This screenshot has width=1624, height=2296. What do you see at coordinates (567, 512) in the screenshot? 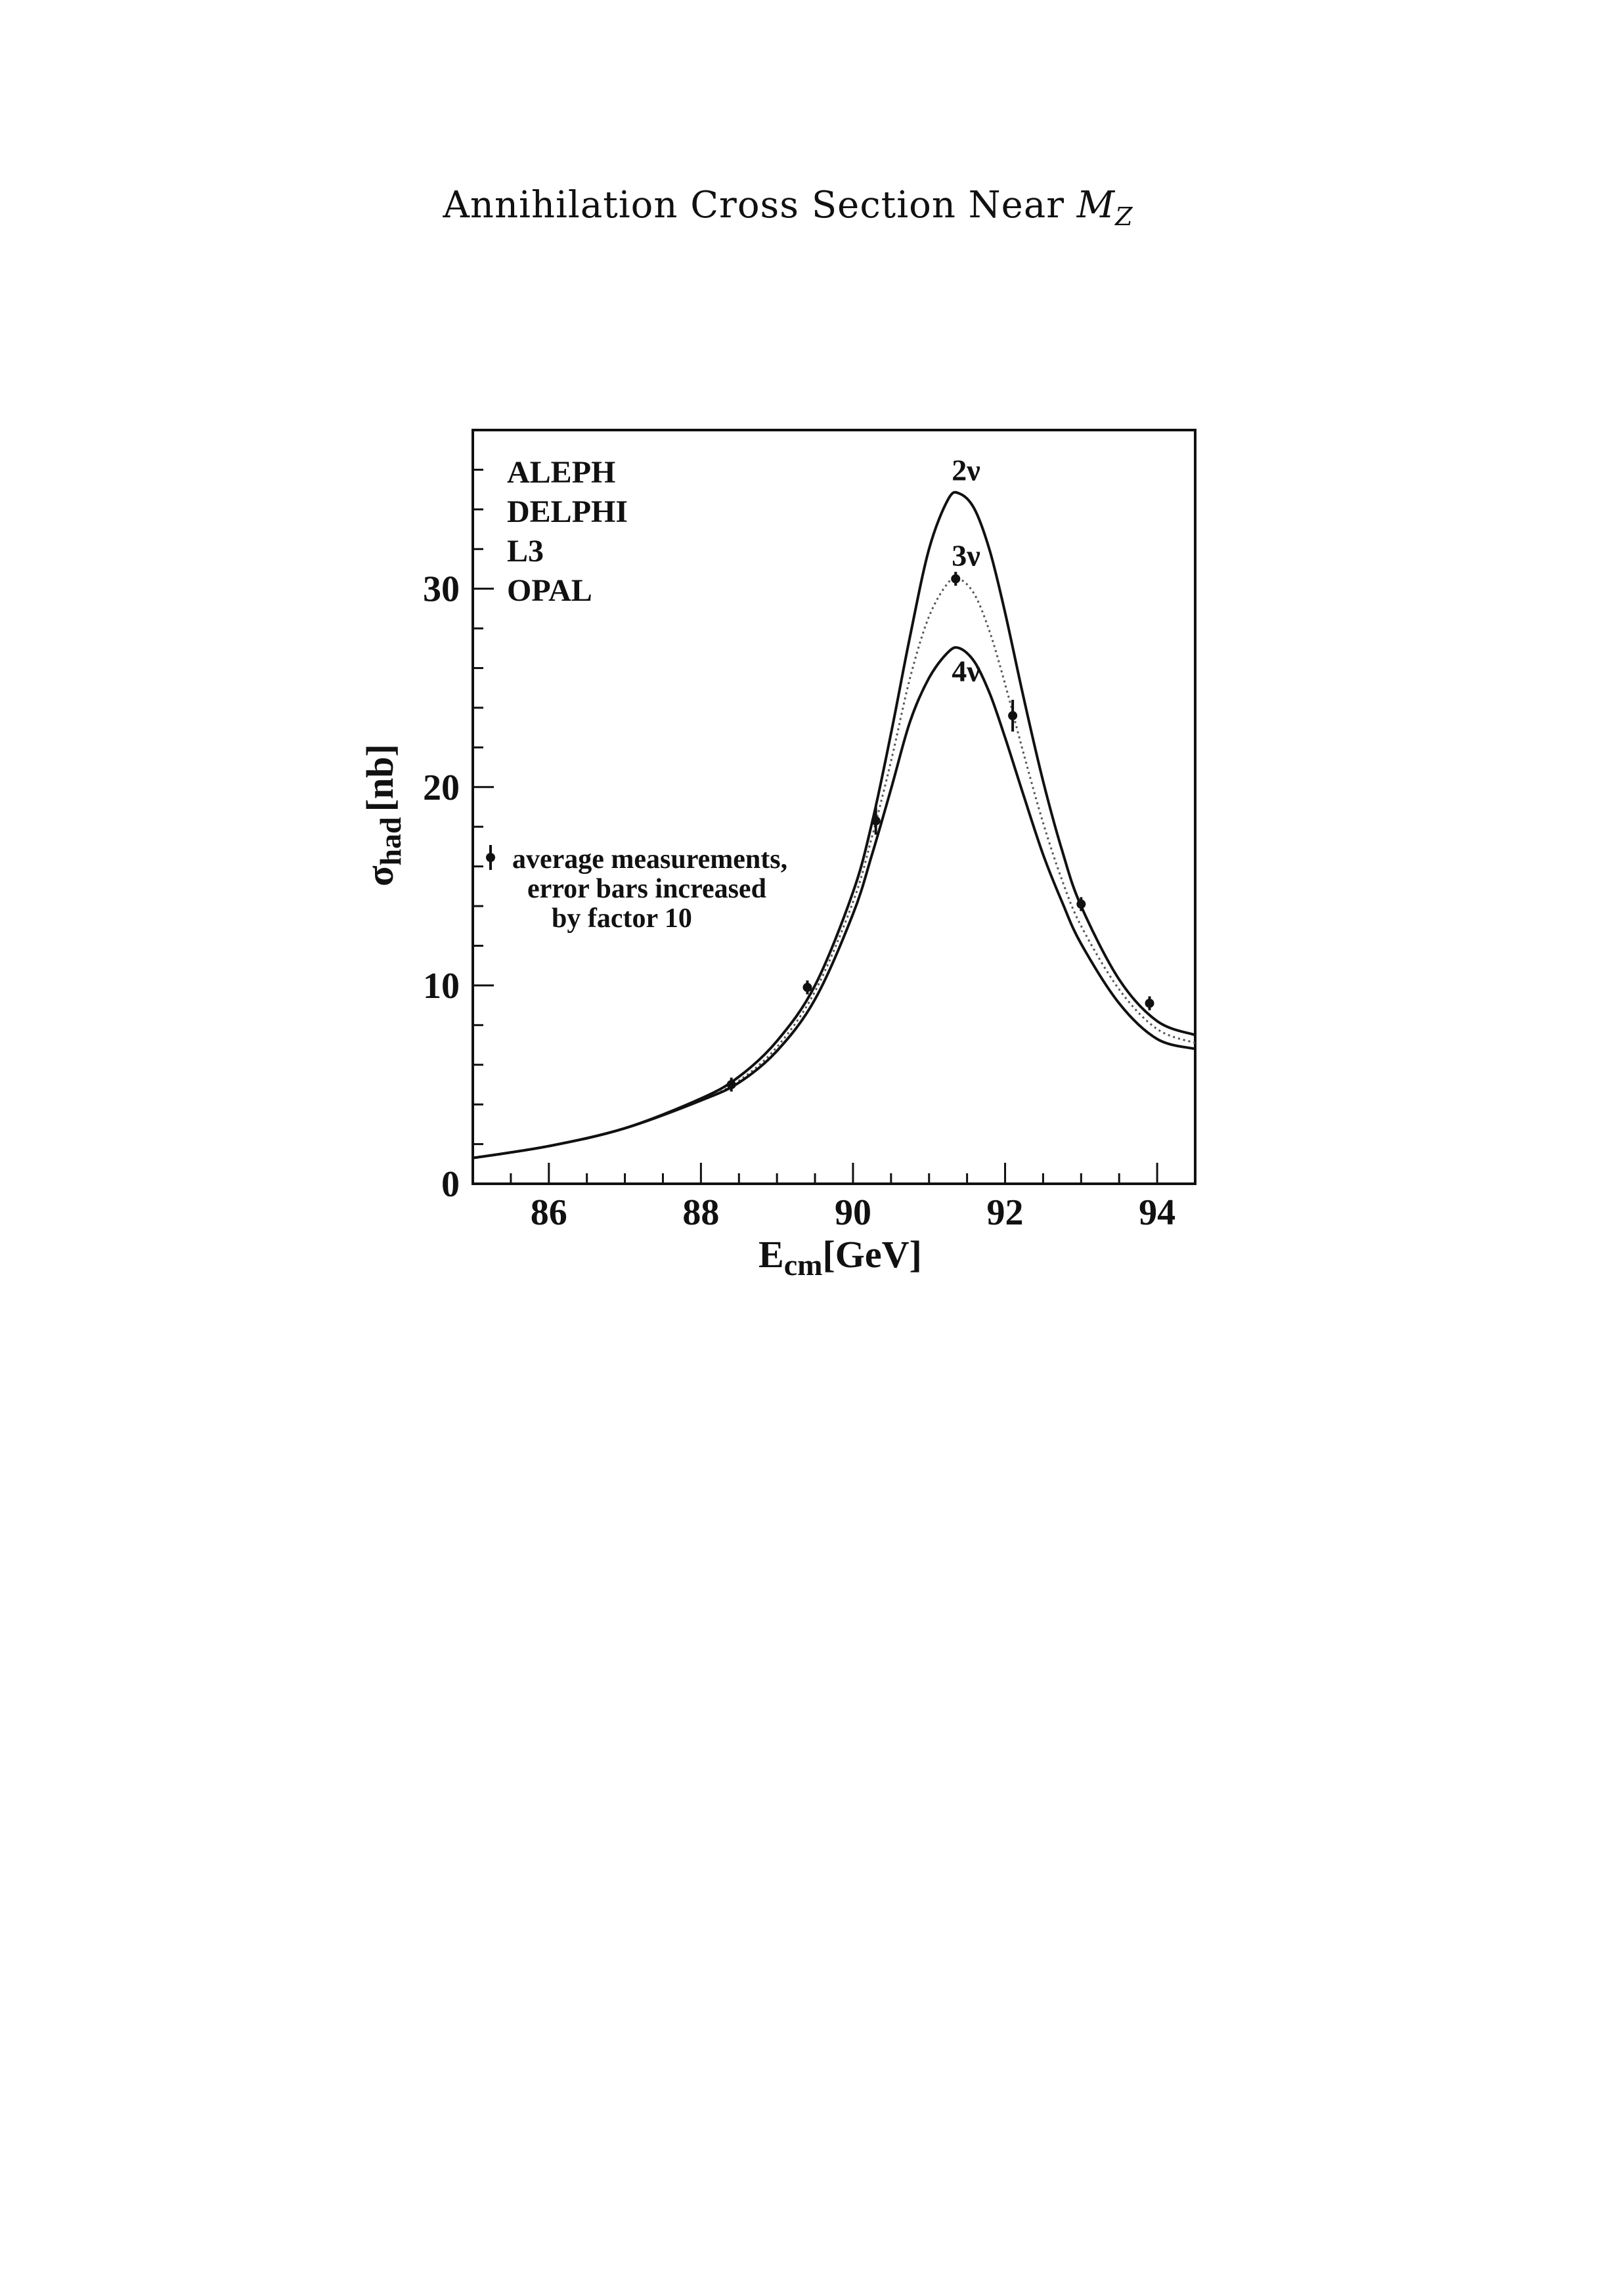
I see `experiment-delphi: DELPHI` at bounding box center [567, 512].